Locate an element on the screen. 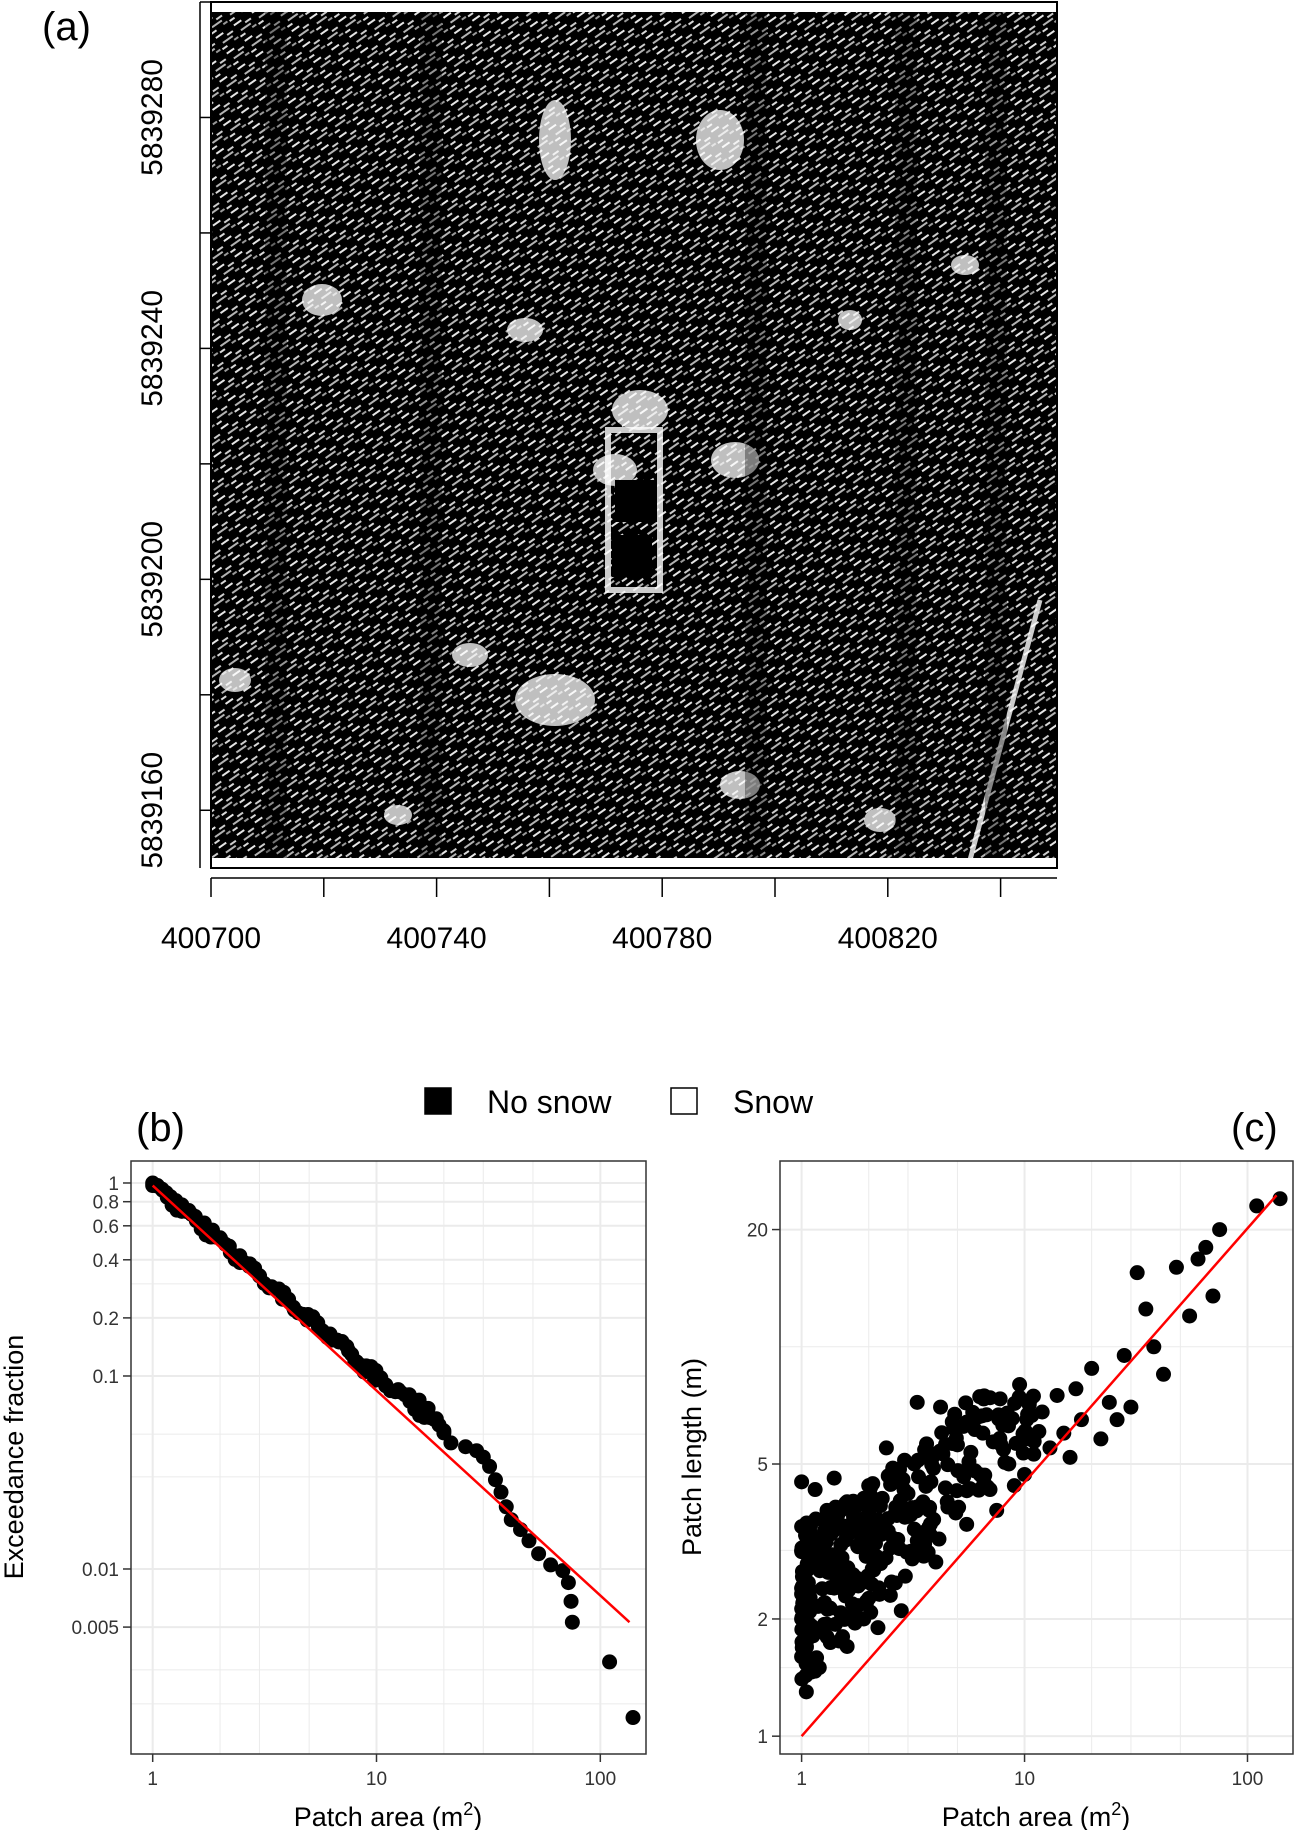 This screenshot has height=1830, width=1296. map-y-tick-label: 5839280 is located at coordinates (152, 117).